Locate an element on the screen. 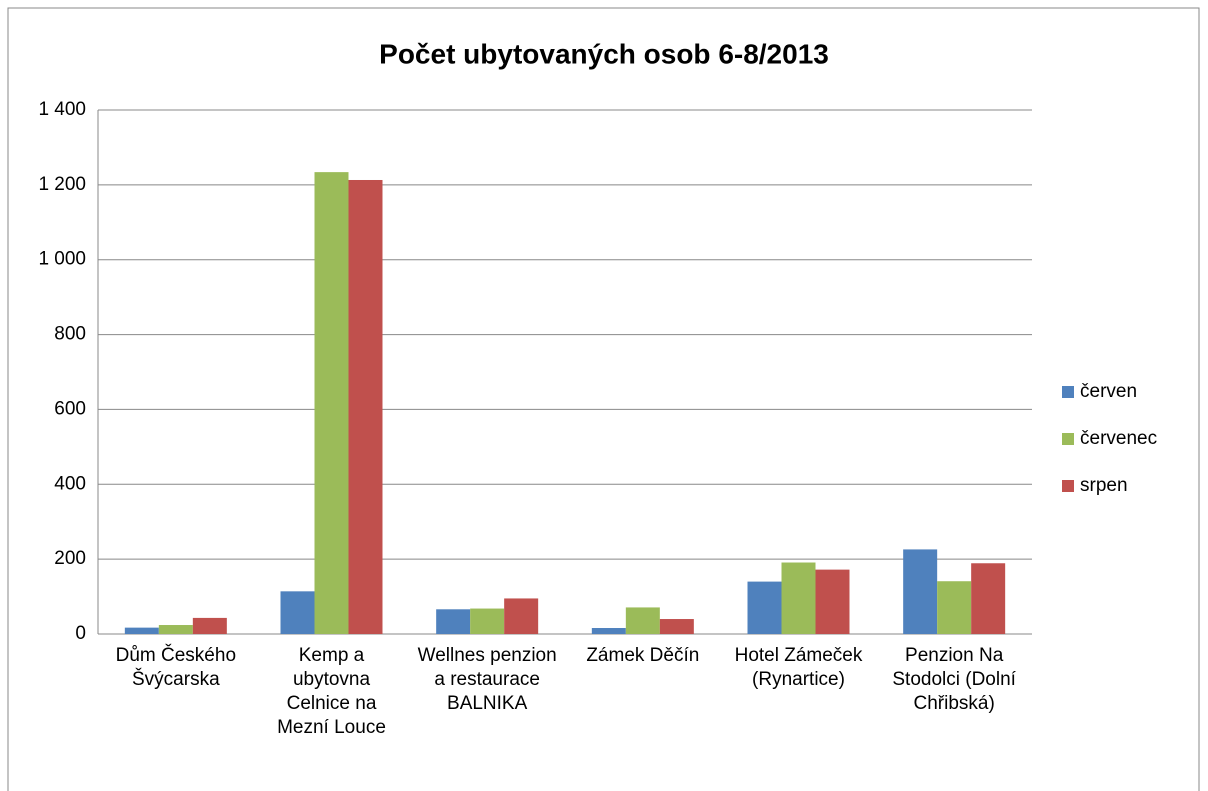 The height and width of the screenshot is (791, 1208). legend-label: srpen is located at coordinates (1104, 485).